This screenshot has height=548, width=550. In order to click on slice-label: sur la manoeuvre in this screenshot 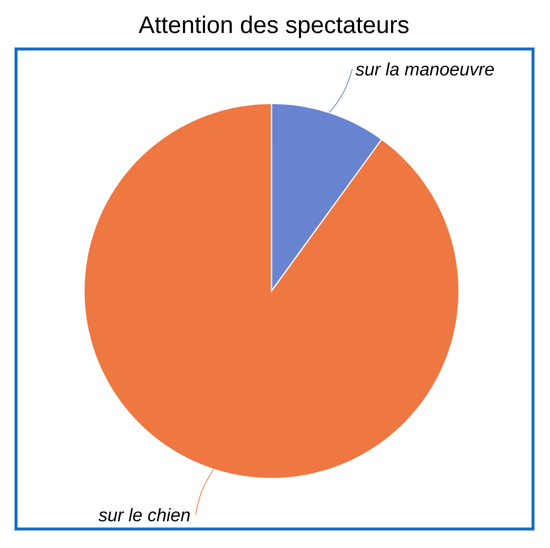, I will do `click(425, 69)`.